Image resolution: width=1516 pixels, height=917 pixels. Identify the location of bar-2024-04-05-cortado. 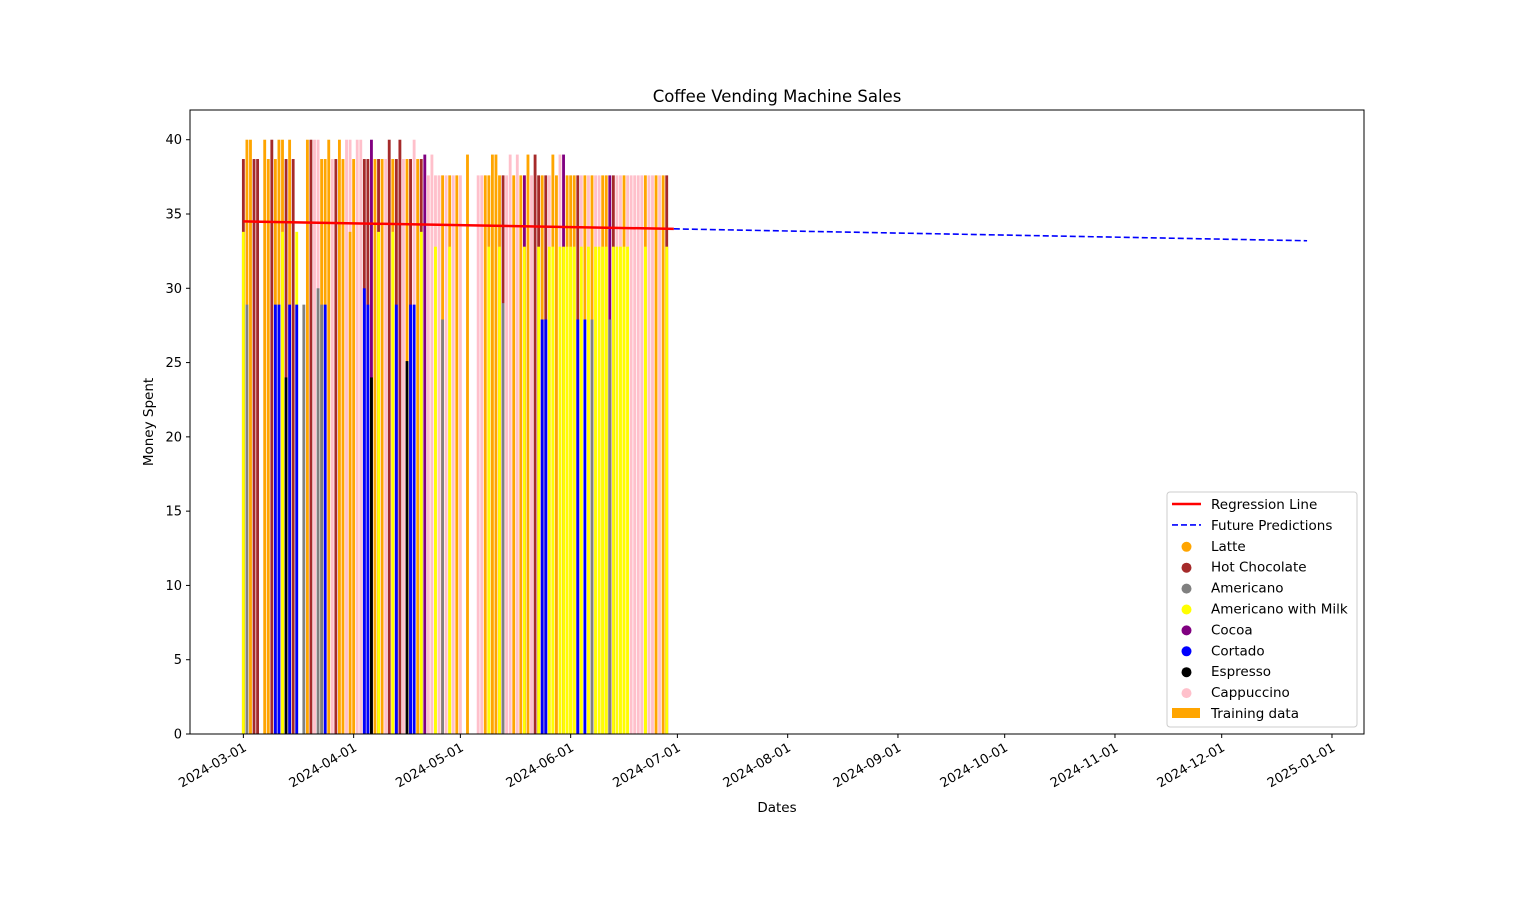
(368, 519).